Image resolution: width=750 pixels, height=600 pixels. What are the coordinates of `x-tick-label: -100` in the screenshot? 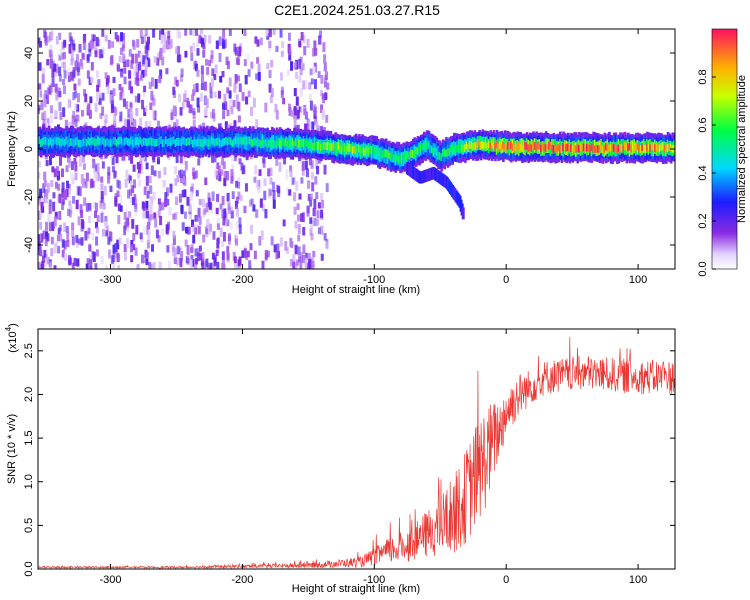 It's located at (374, 580).